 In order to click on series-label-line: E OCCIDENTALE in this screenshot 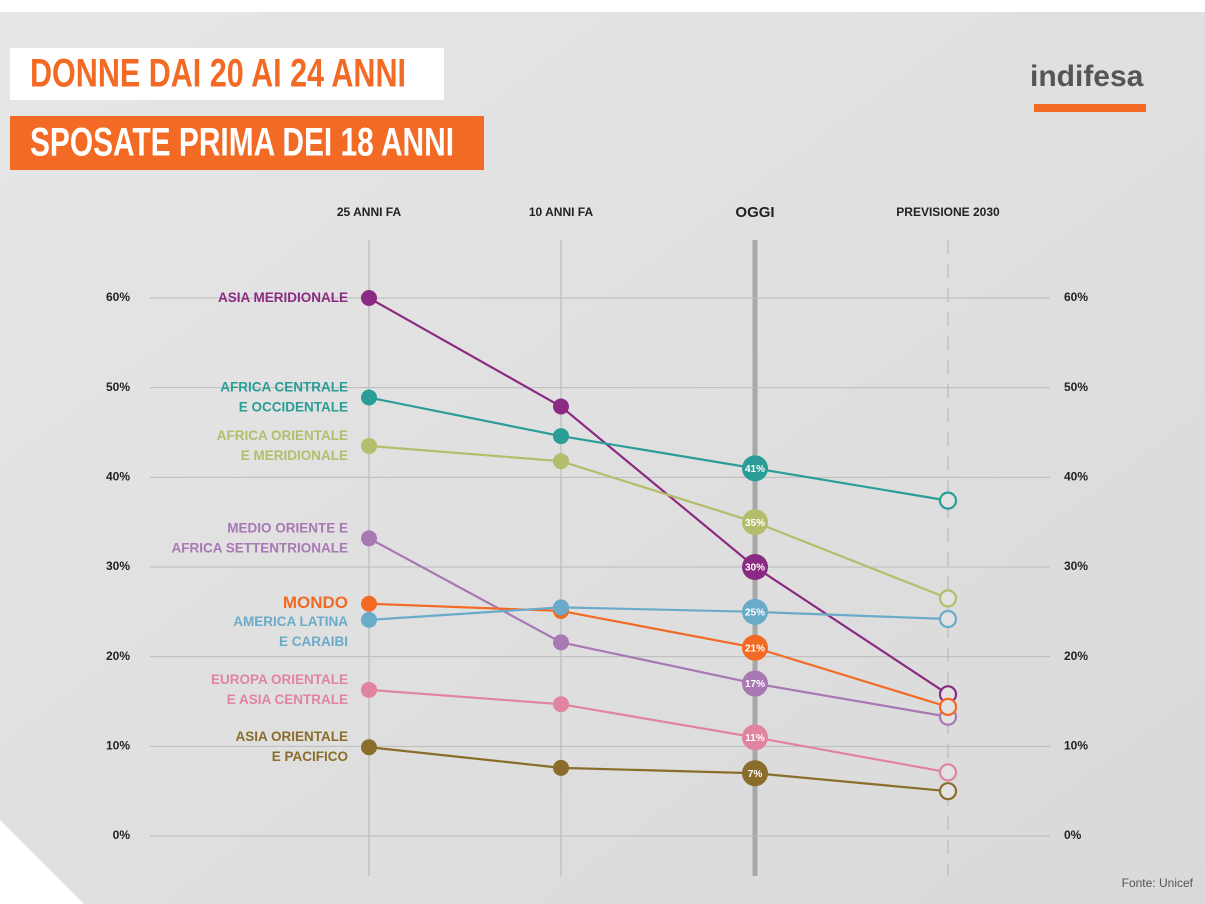, I will do `click(293, 406)`.